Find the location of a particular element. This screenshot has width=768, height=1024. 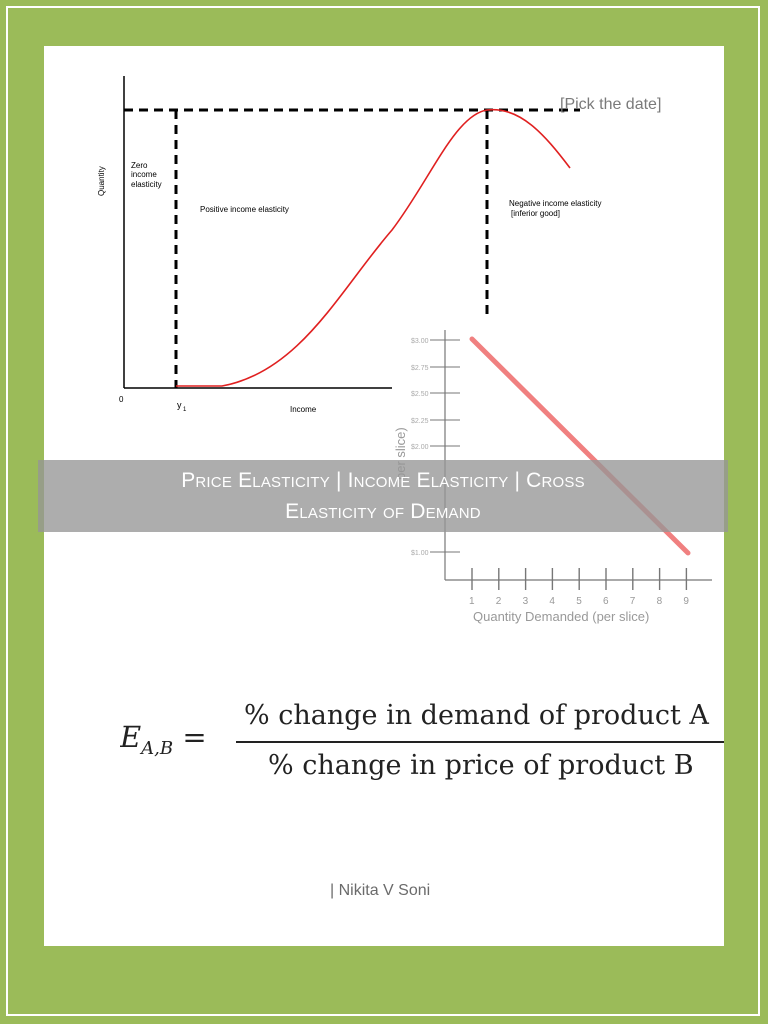

demand-y-tick-label: $3.00 is located at coordinates (420, 341).